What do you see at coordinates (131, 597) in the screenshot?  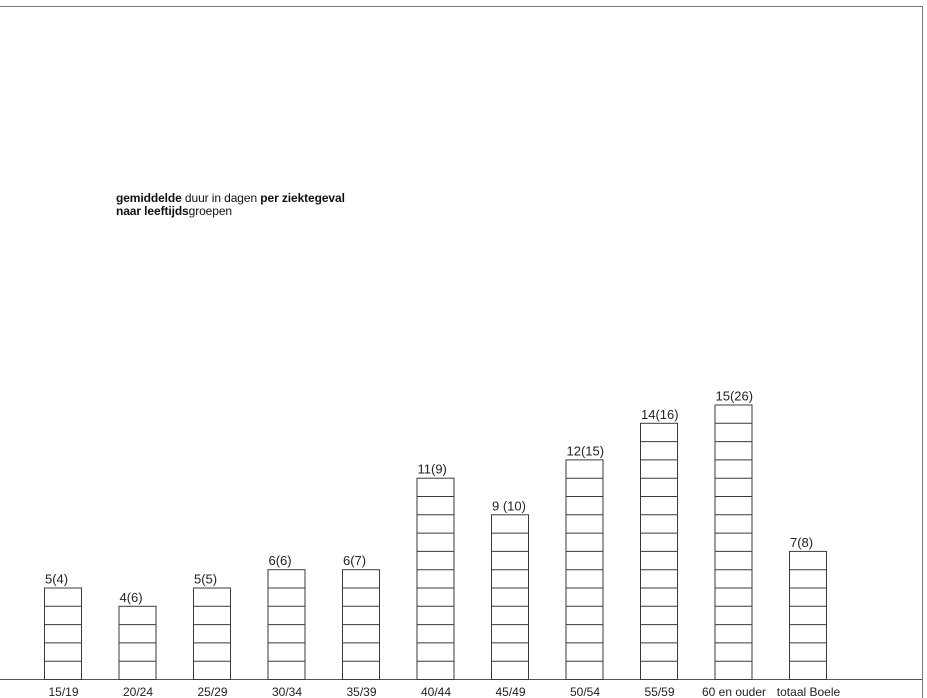 I see `data-label: 4(6)` at bounding box center [131, 597].